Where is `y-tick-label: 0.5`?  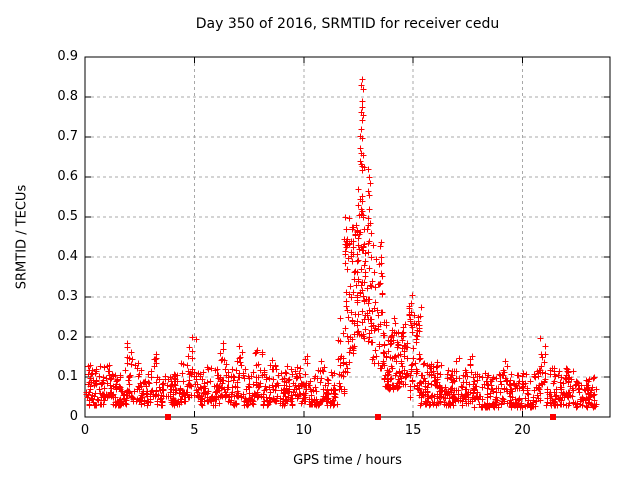 y-tick-label: 0.5 is located at coordinates (67, 216).